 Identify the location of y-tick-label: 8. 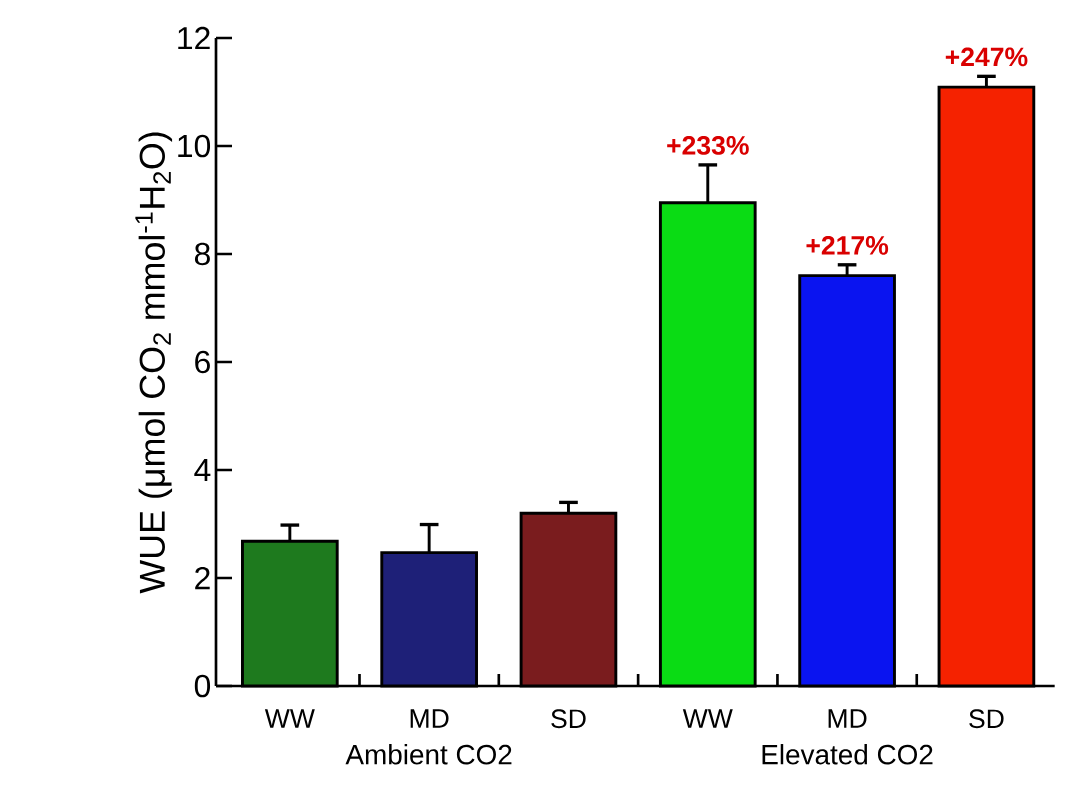
(202, 254).